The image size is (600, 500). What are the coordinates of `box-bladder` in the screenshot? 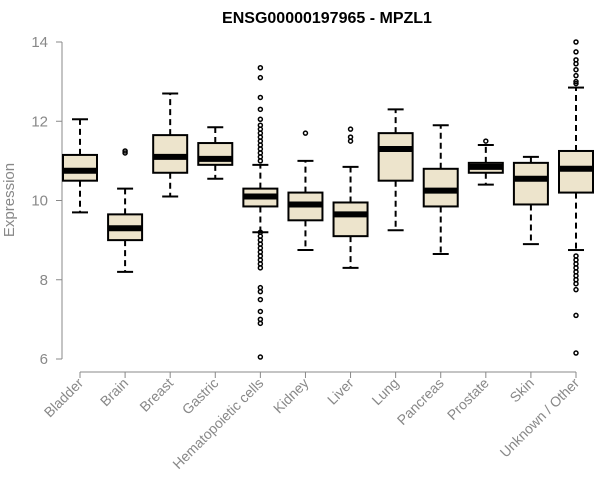 It's located at (80, 166).